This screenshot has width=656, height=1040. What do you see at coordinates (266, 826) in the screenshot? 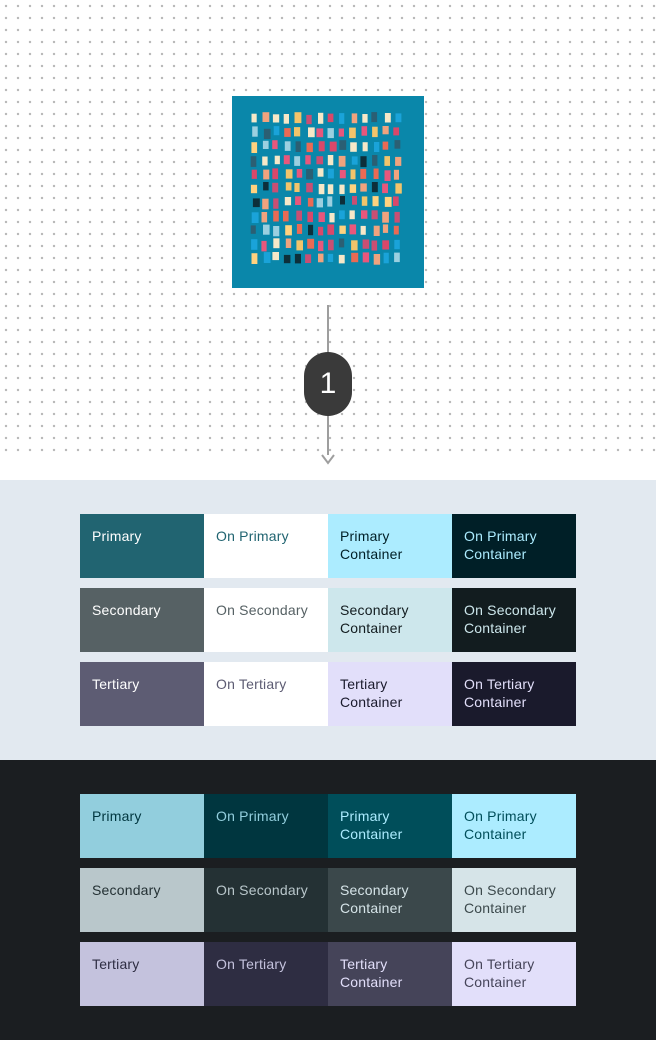
I see `dark-swatch-on-primary: On Primary` at bounding box center [266, 826].